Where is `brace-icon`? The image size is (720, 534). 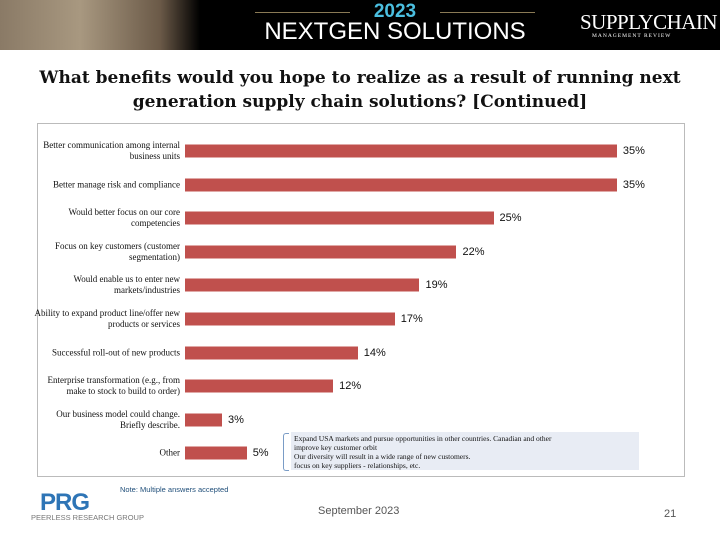 brace-icon is located at coordinates (286, 452).